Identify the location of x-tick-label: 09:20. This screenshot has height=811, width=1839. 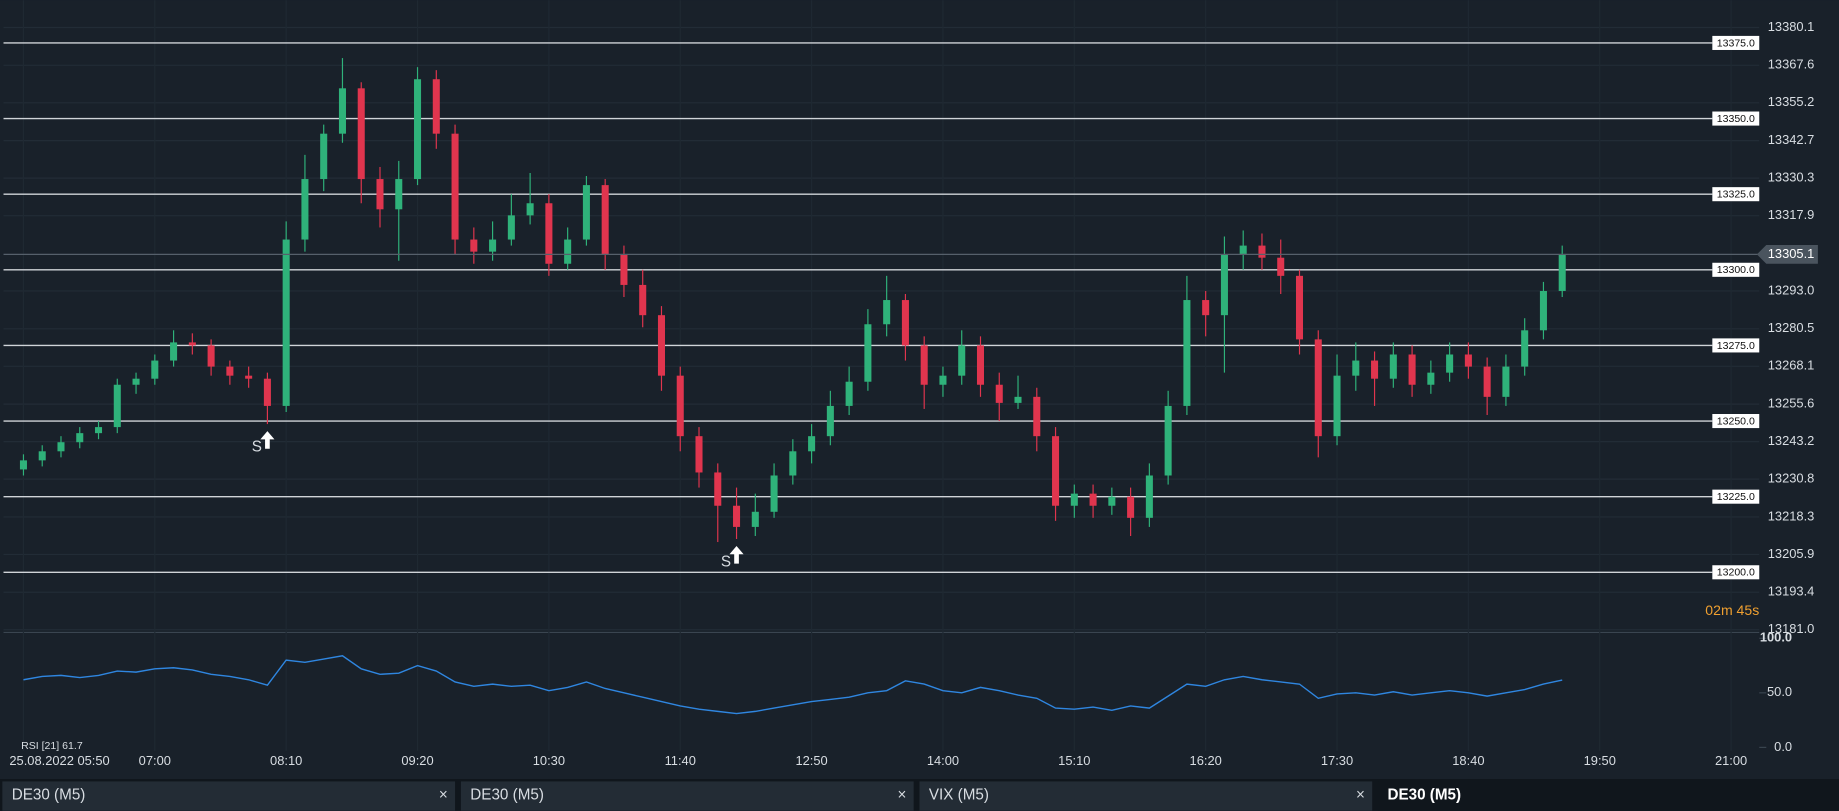
(417, 760).